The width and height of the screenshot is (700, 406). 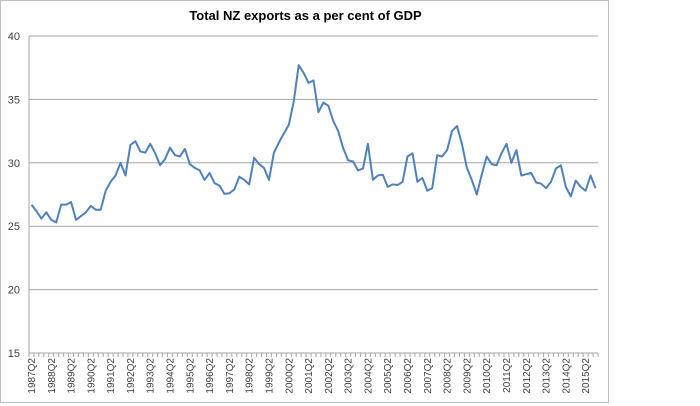 I want to click on y-tick-label: 20, so click(x=14, y=291).